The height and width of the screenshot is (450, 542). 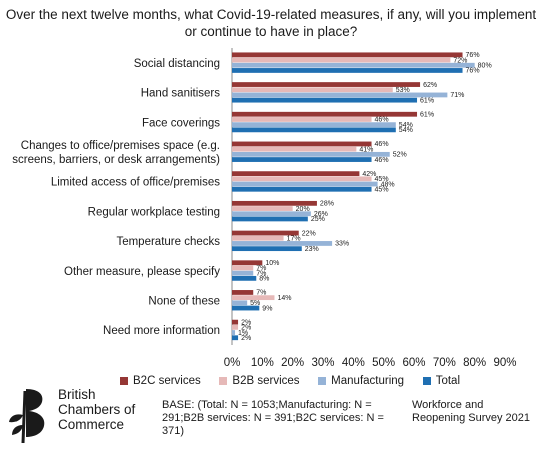 What do you see at coordinates (262, 363) in the screenshot?
I see `x-tick-label: 10%` at bounding box center [262, 363].